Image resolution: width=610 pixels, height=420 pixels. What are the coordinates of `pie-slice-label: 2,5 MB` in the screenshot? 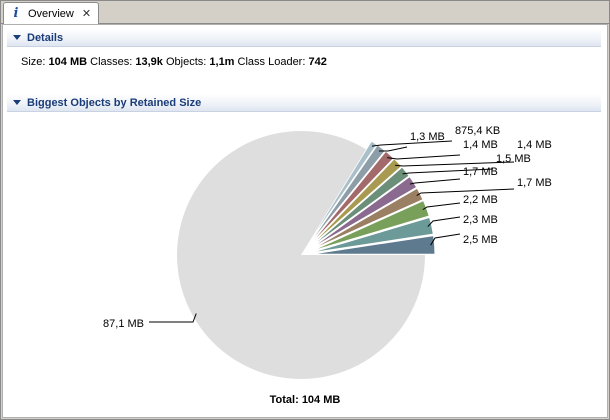 It's located at (480, 240).